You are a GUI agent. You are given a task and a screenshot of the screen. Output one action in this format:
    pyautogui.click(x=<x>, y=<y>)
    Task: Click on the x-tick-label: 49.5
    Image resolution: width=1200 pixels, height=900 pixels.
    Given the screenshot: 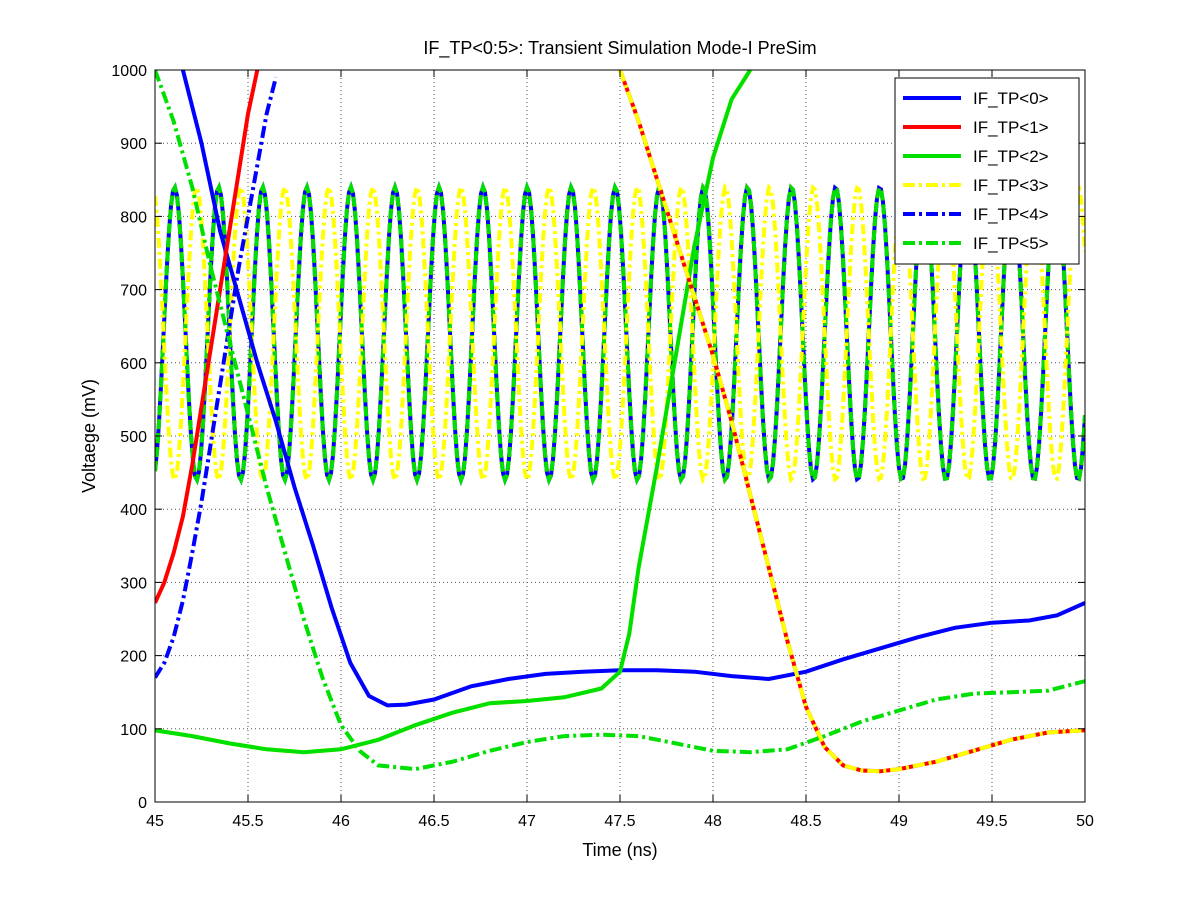 What is the action you would take?
    pyautogui.click(x=991, y=821)
    